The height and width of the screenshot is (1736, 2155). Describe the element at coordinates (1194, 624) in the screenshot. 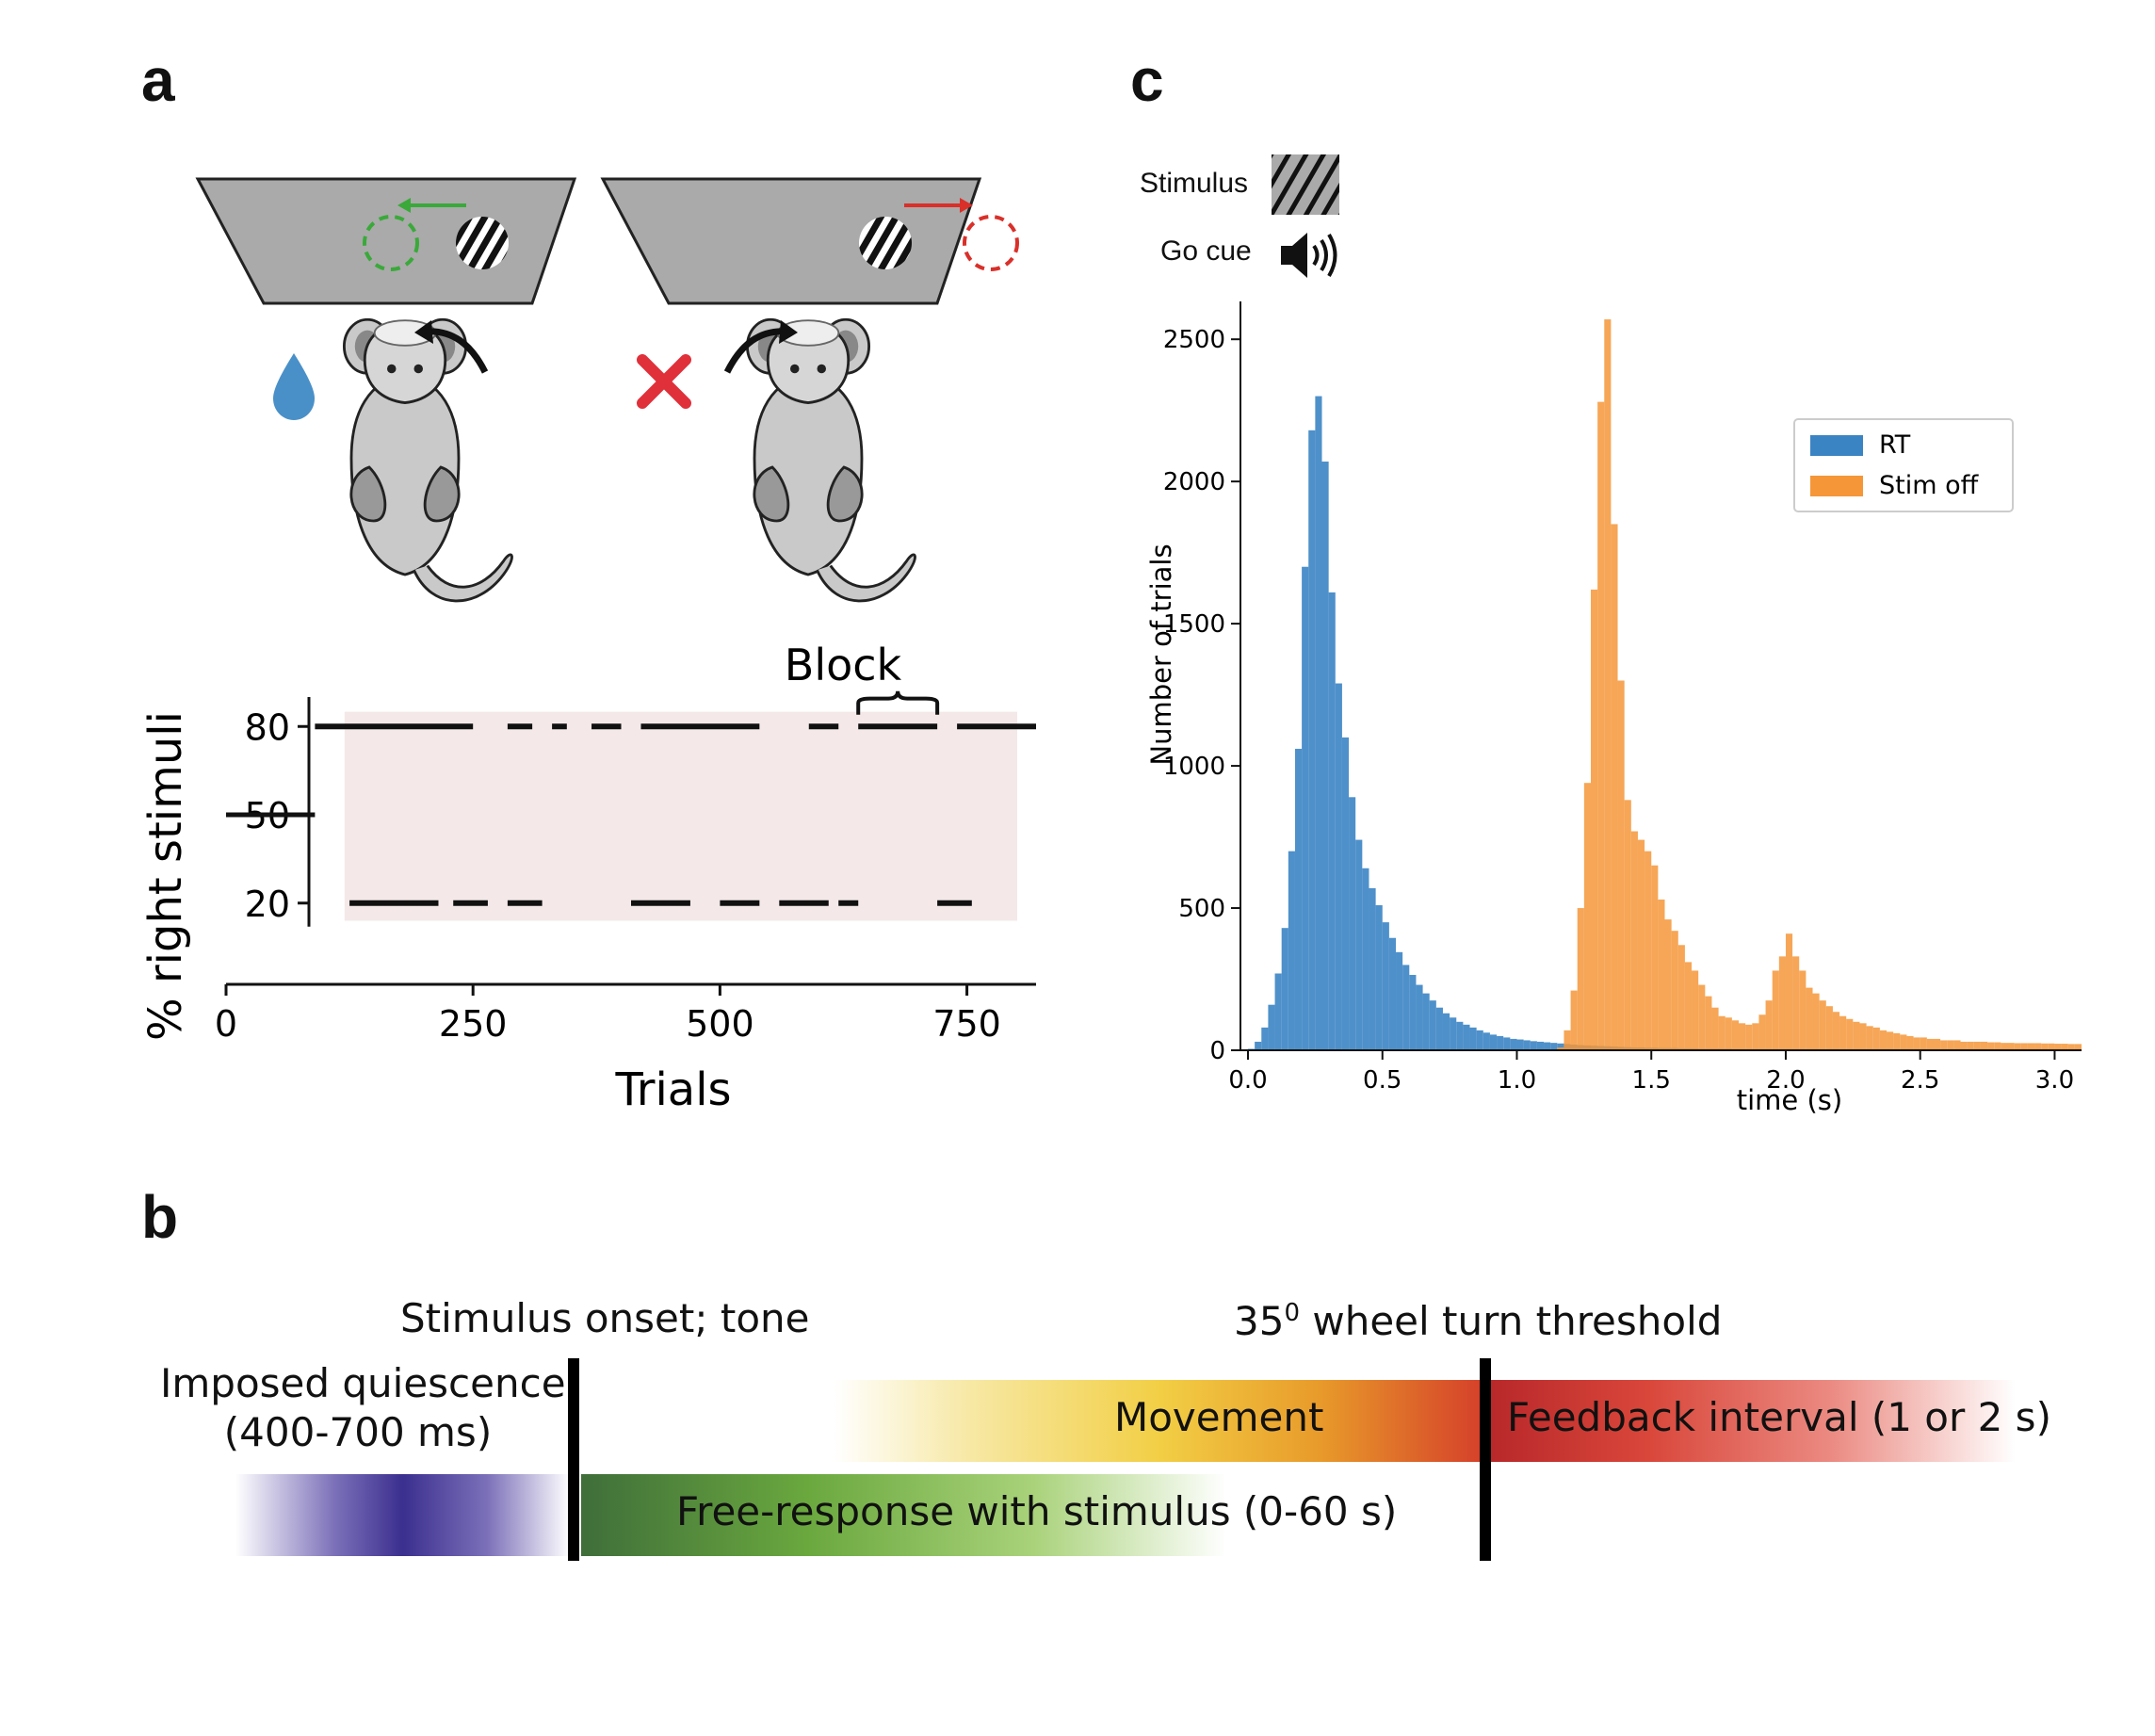

I see `hist-y-tick-label: 1500` at that location.